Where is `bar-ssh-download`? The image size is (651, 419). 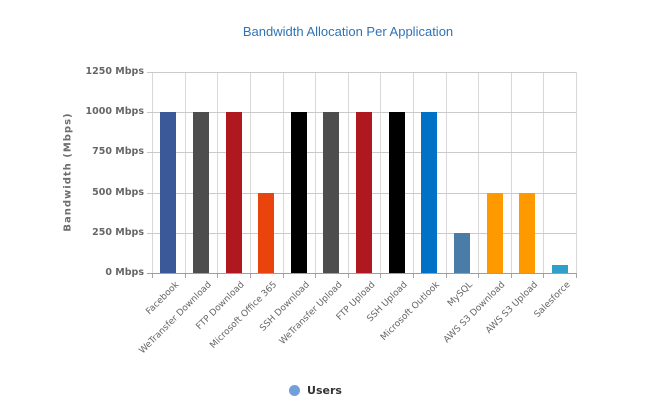
bar-ssh-download is located at coordinates (298, 192).